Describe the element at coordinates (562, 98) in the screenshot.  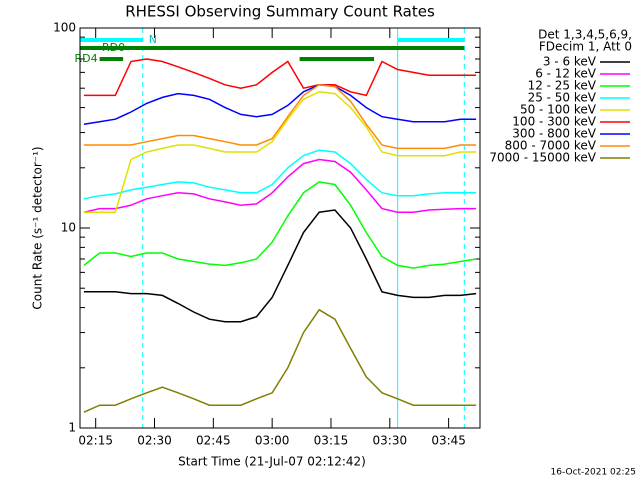
I see `legend-label: 25 - 50 keV` at that location.